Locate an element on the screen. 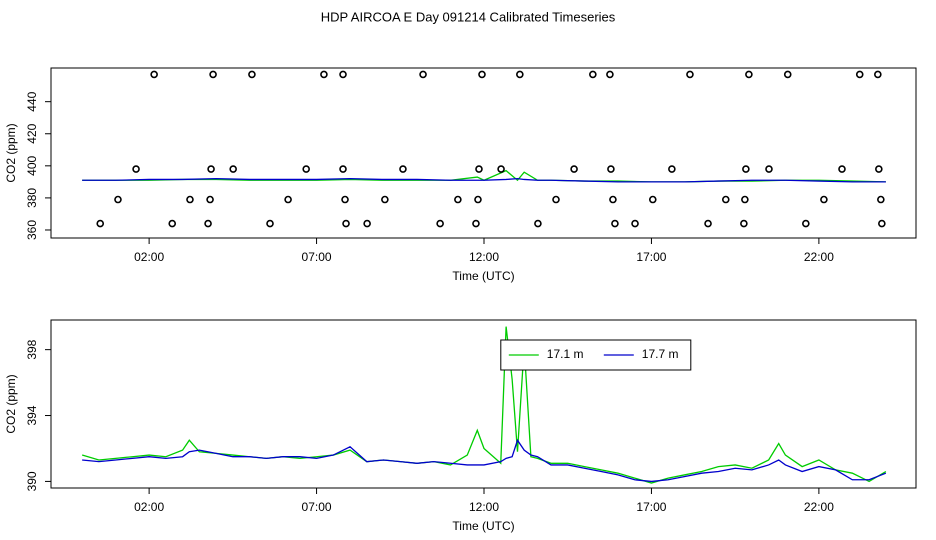 The width and height of the screenshot is (936, 540). y-tick-label: 440 is located at coordinates (32, 101).